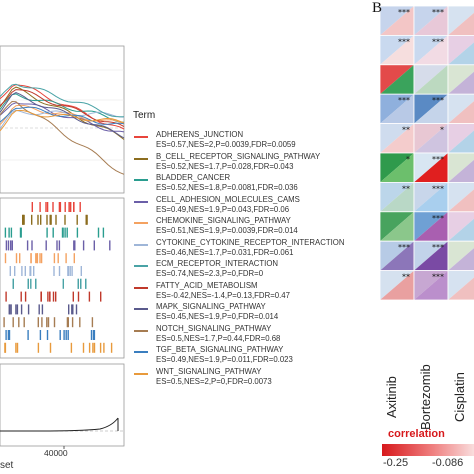 The width and height of the screenshot is (474, 474). What do you see at coordinates (200, 134) in the screenshot?
I see `legend-term-name: ADHERENS_JUNCTION` at bounding box center [200, 134].